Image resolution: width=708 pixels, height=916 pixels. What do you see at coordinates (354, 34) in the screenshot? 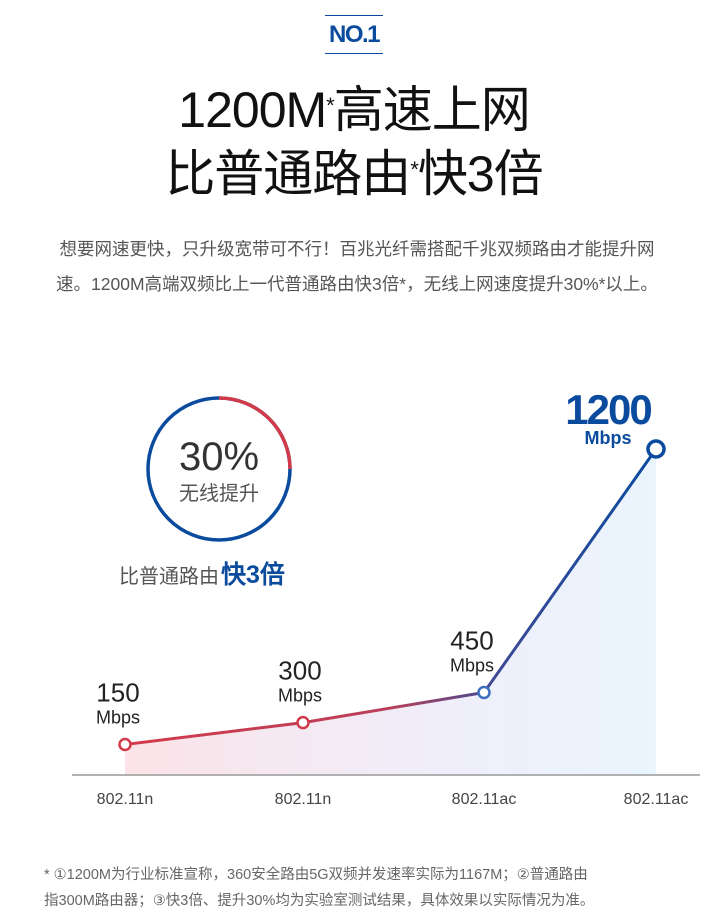
I see `rank-badge: NO.1` at bounding box center [354, 34].